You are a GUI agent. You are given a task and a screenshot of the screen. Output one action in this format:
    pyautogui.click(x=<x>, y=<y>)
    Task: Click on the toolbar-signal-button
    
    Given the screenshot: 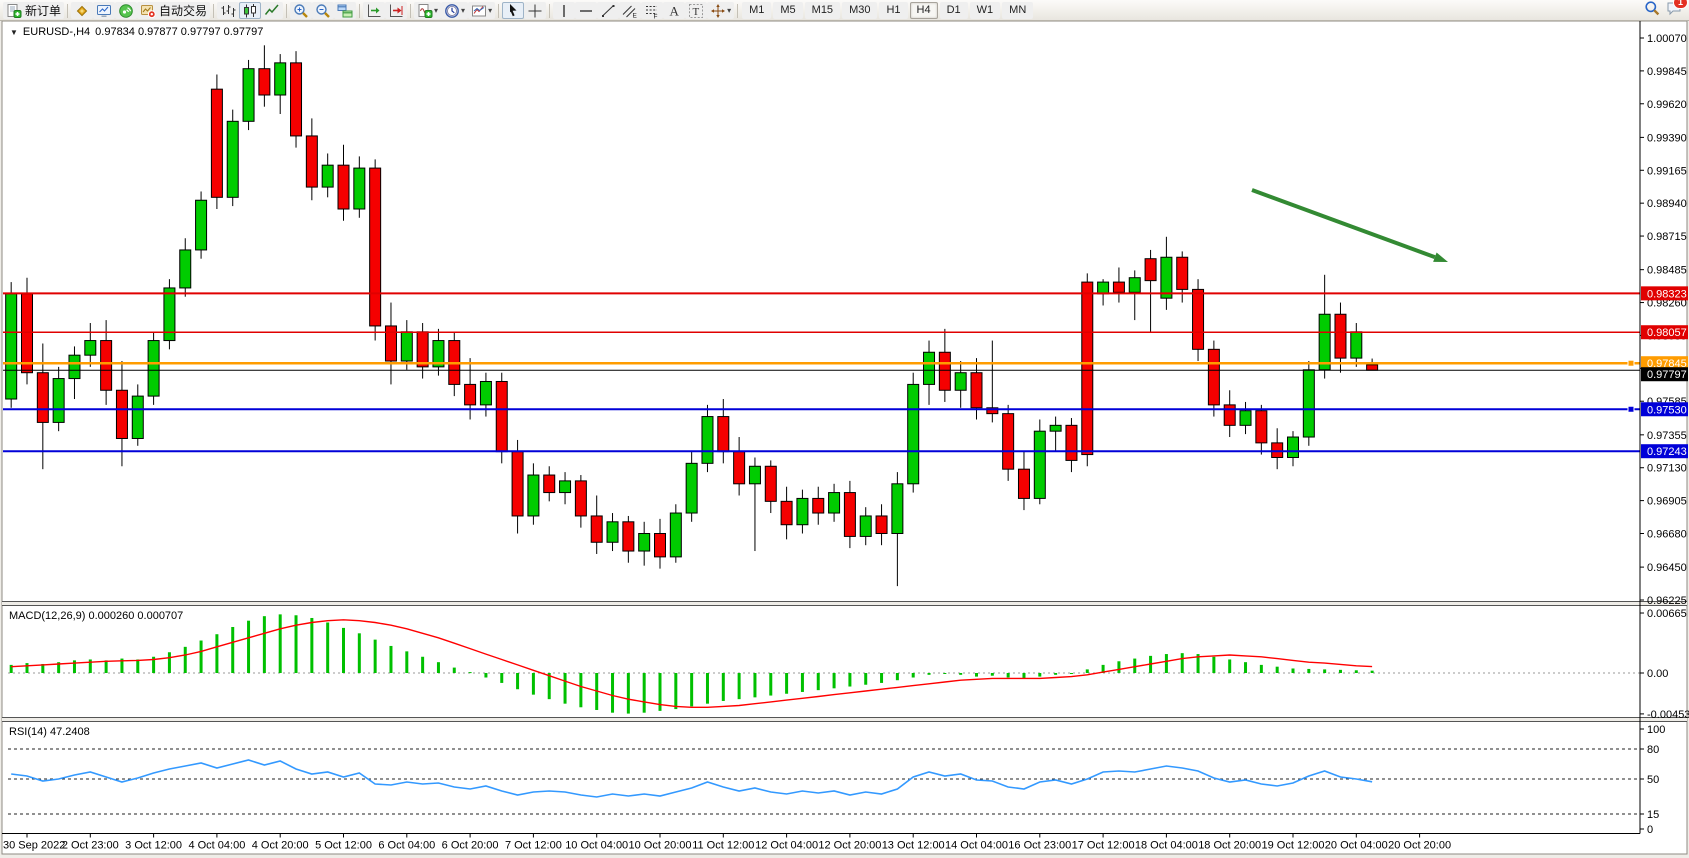 What is the action you would take?
    pyautogui.click(x=126, y=10)
    